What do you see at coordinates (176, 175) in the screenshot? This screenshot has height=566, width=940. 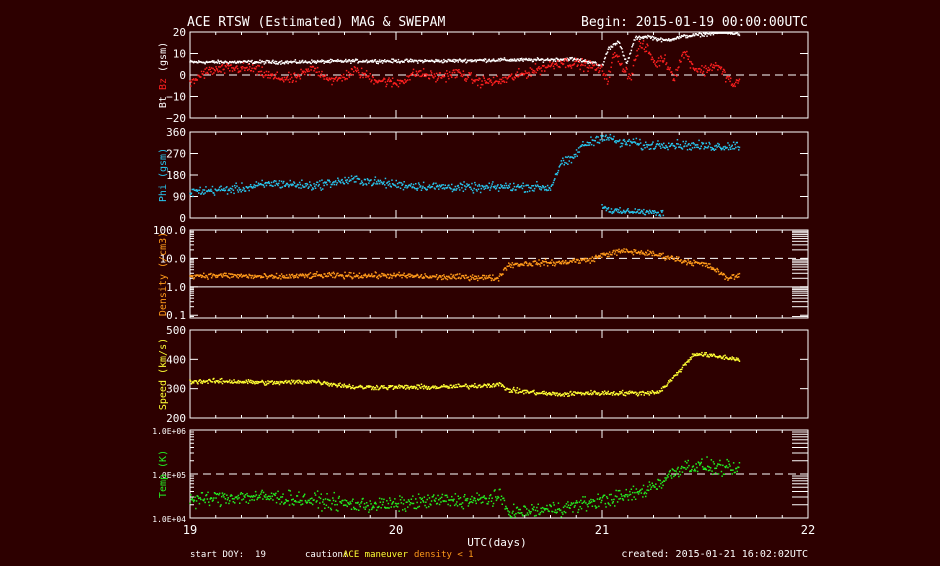 I see `y-tick-label: 180` at bounding box center [176, 175].